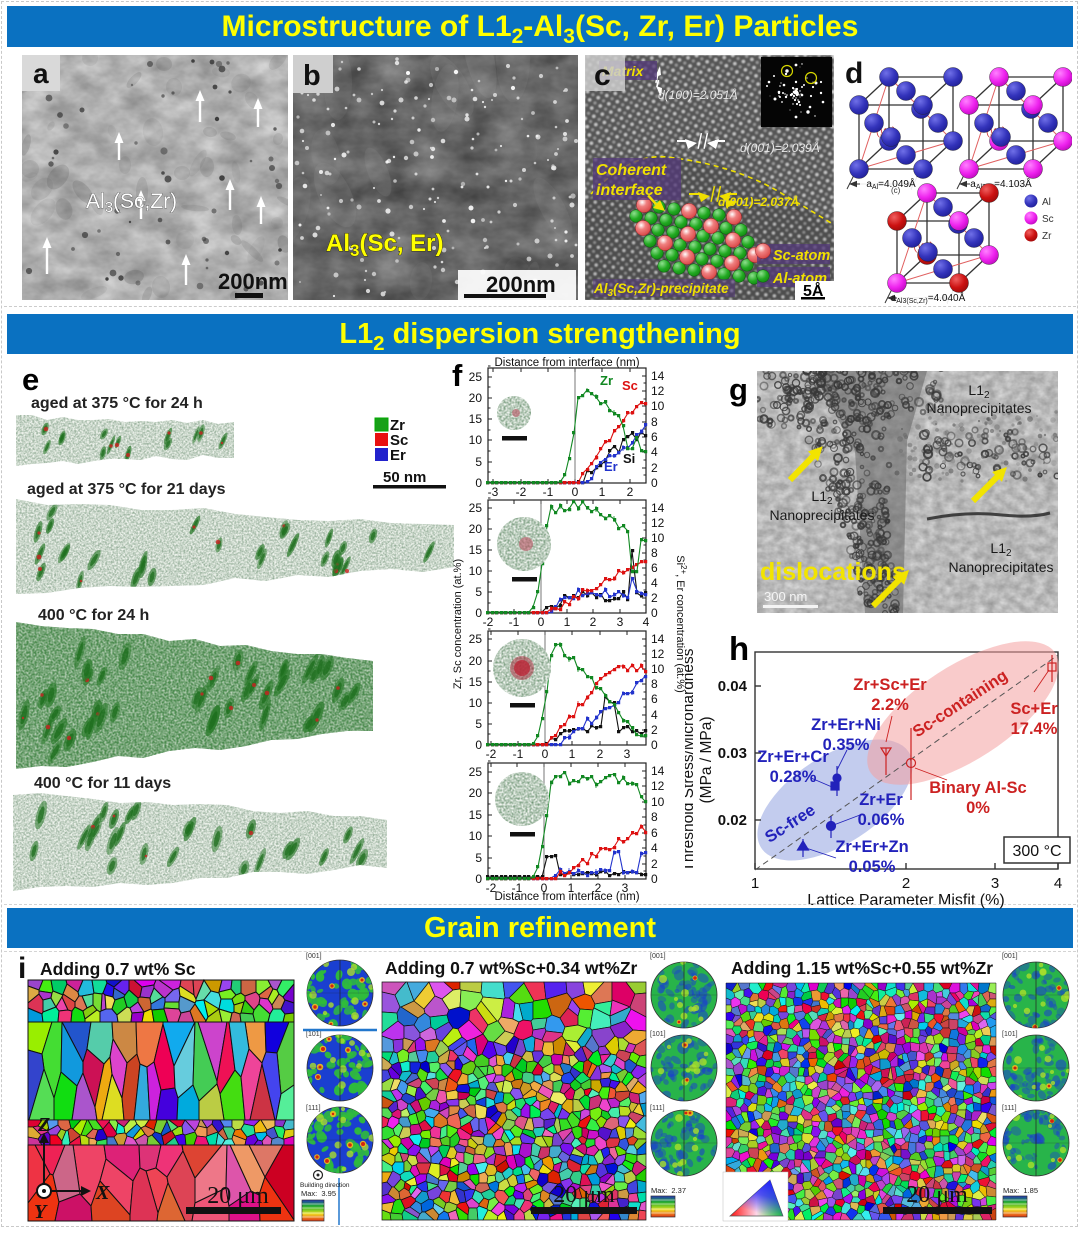 The height and width of the screenshot is (1234, 1080). Describe the element at coordinates (566, 363) in the screenshot. I see `svg-text: Distance from interface (nm)` at that location.